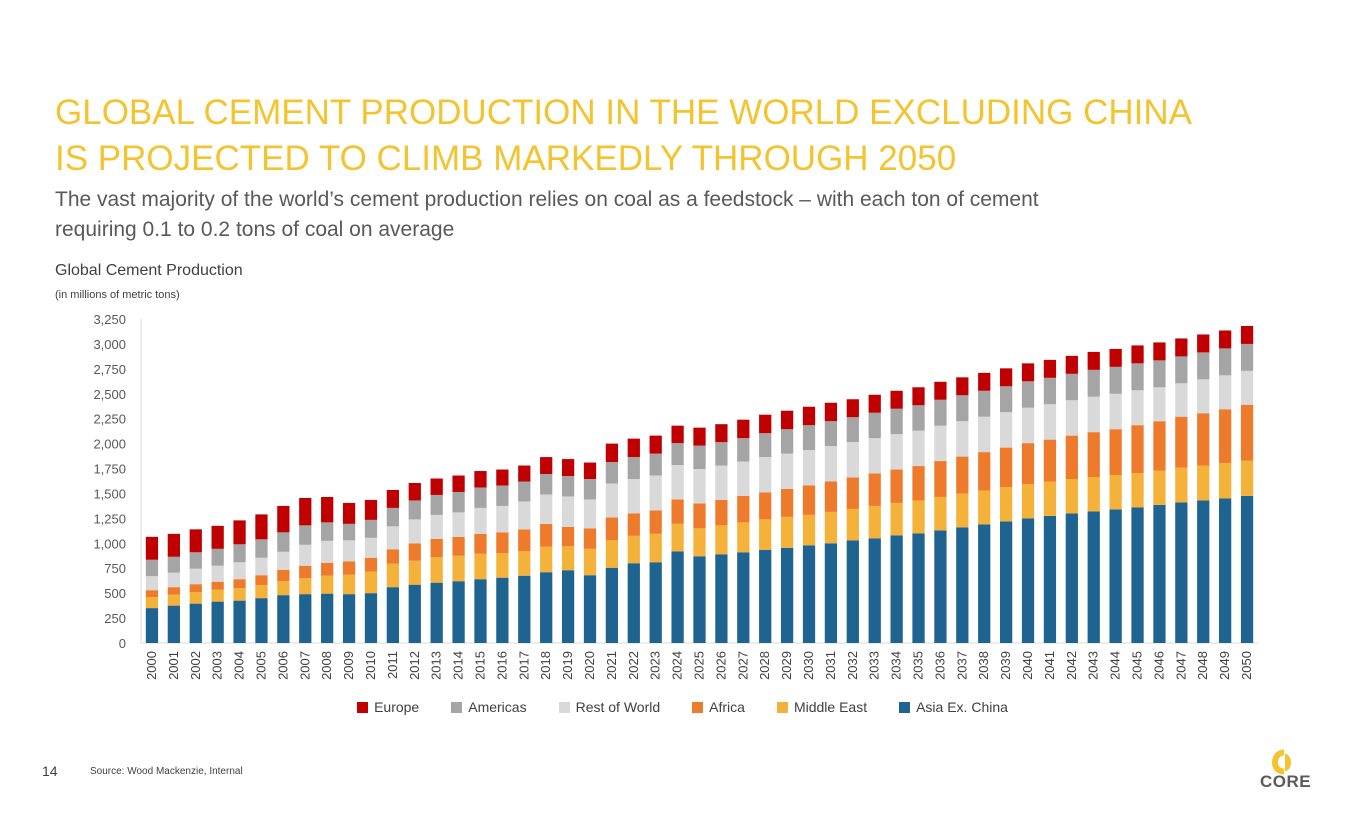 The height and width of the screenshot is (829, 1365). What do you see at coordinates (388, 707) in the screenshot?
I see `legend-item: Europe` at bounding box center [388, 707].